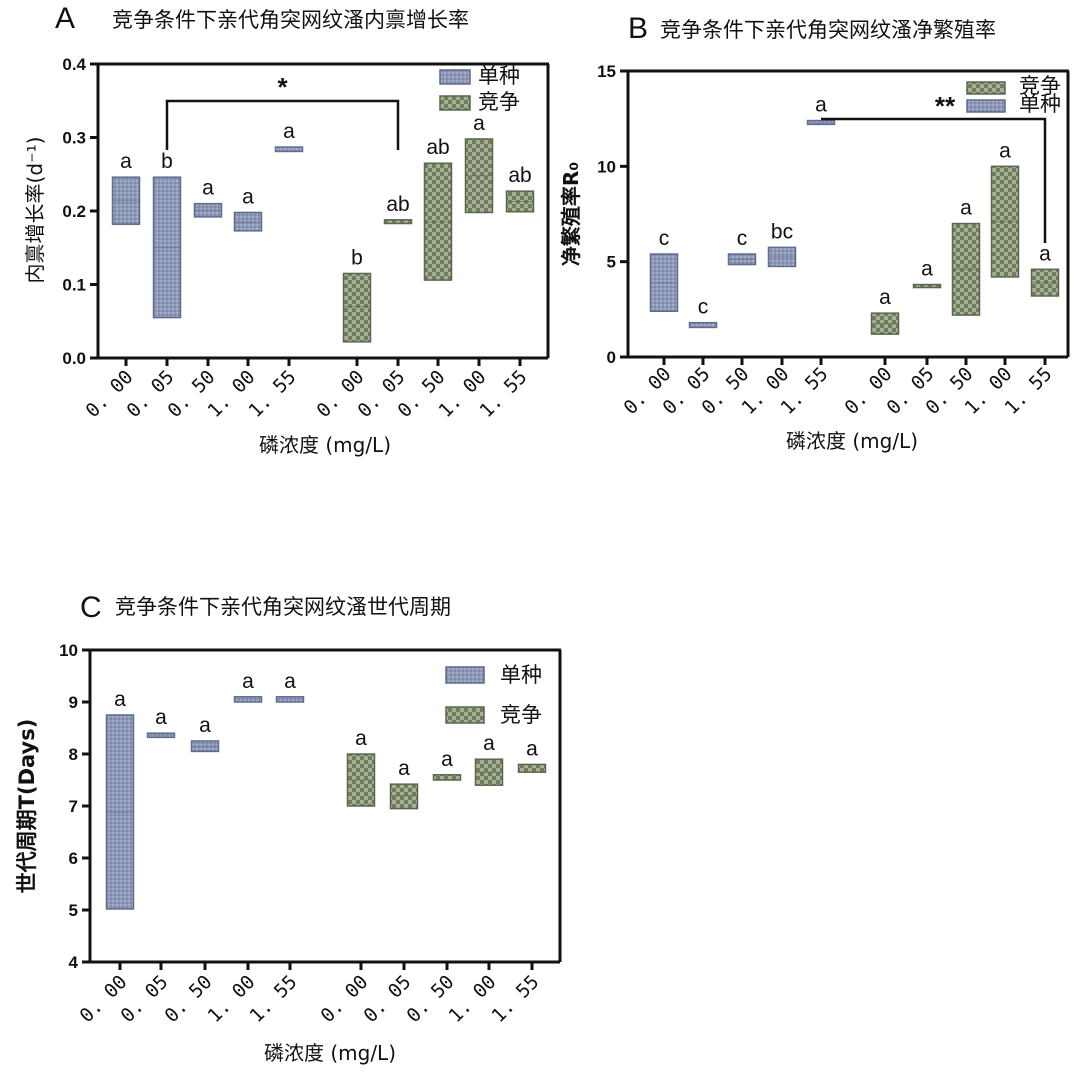 This screenshot has width=1087, height=1073. What do you see at coordinates (606, 71) in the screenshot?
I see `y-tick-label: 15` at bounding box center [606, 71].